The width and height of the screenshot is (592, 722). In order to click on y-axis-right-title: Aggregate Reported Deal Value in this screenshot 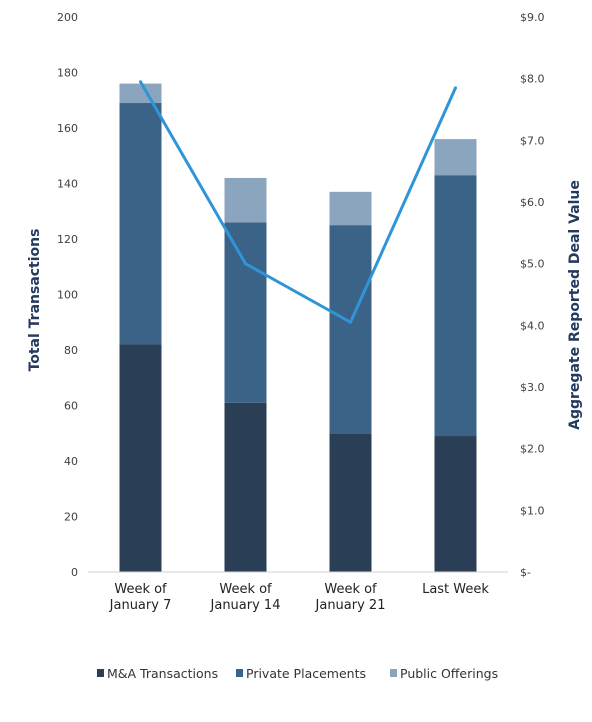, I will do `click(575, 305)`.